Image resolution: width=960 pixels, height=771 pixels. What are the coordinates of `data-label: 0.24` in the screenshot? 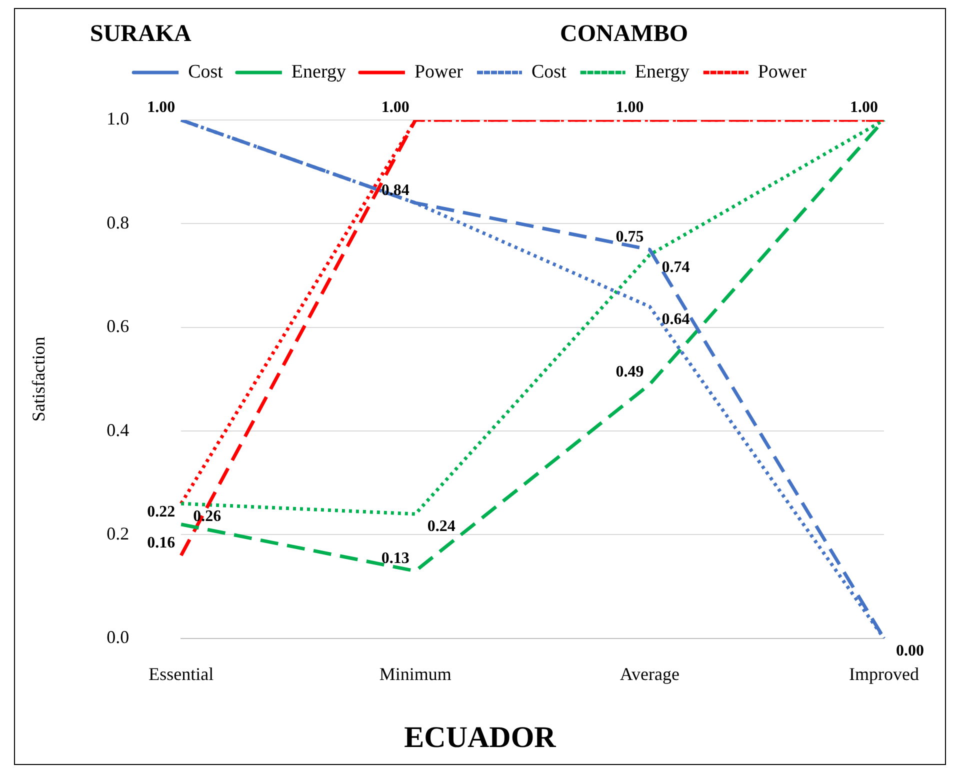 It's located at (441, 527).